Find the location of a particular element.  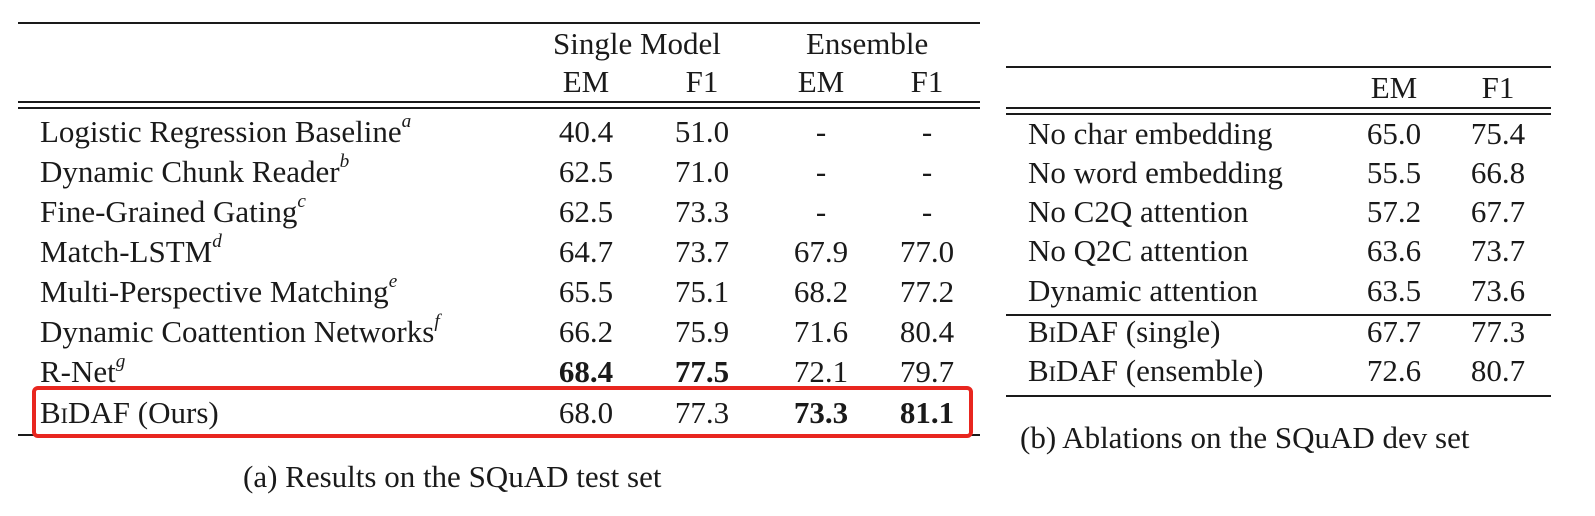

table-b-mid-rule is located at coordinates (1278, 315).